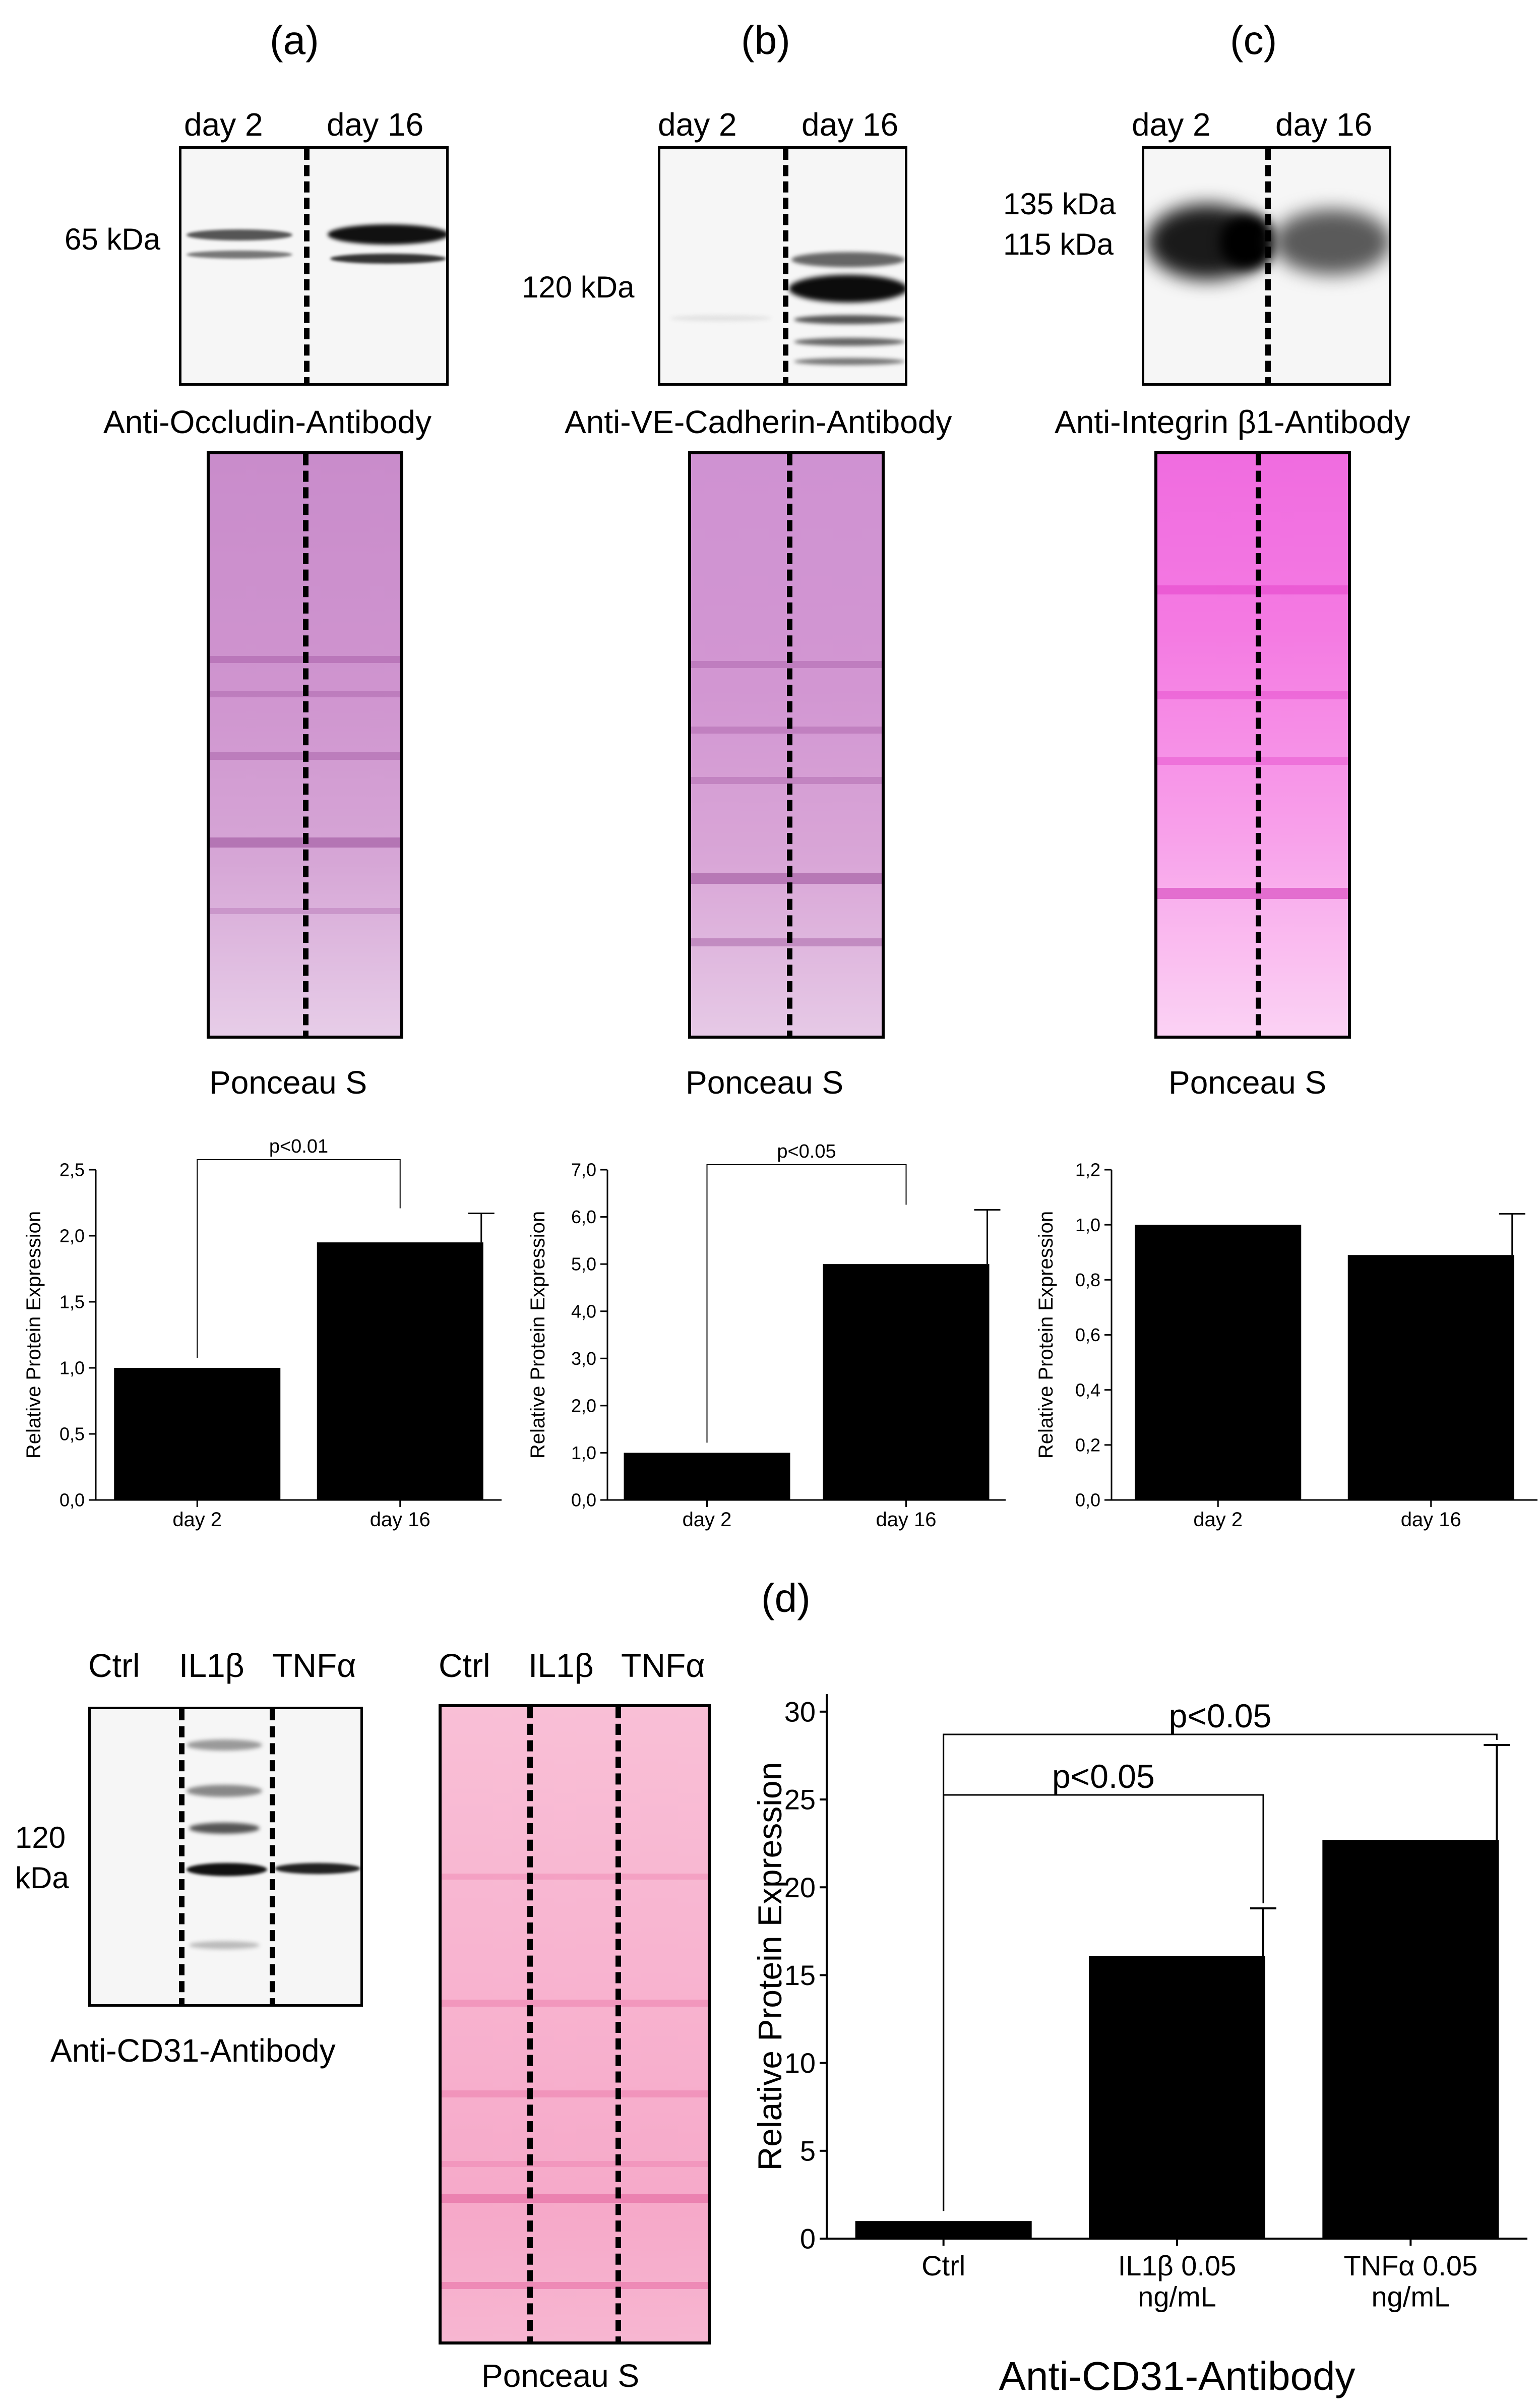 The image size is (1540, 2405). What do you see at coordinates (294, 40) in the screenshot?
I see `panel-a-label: (a)` at bounding box center [294, 40].